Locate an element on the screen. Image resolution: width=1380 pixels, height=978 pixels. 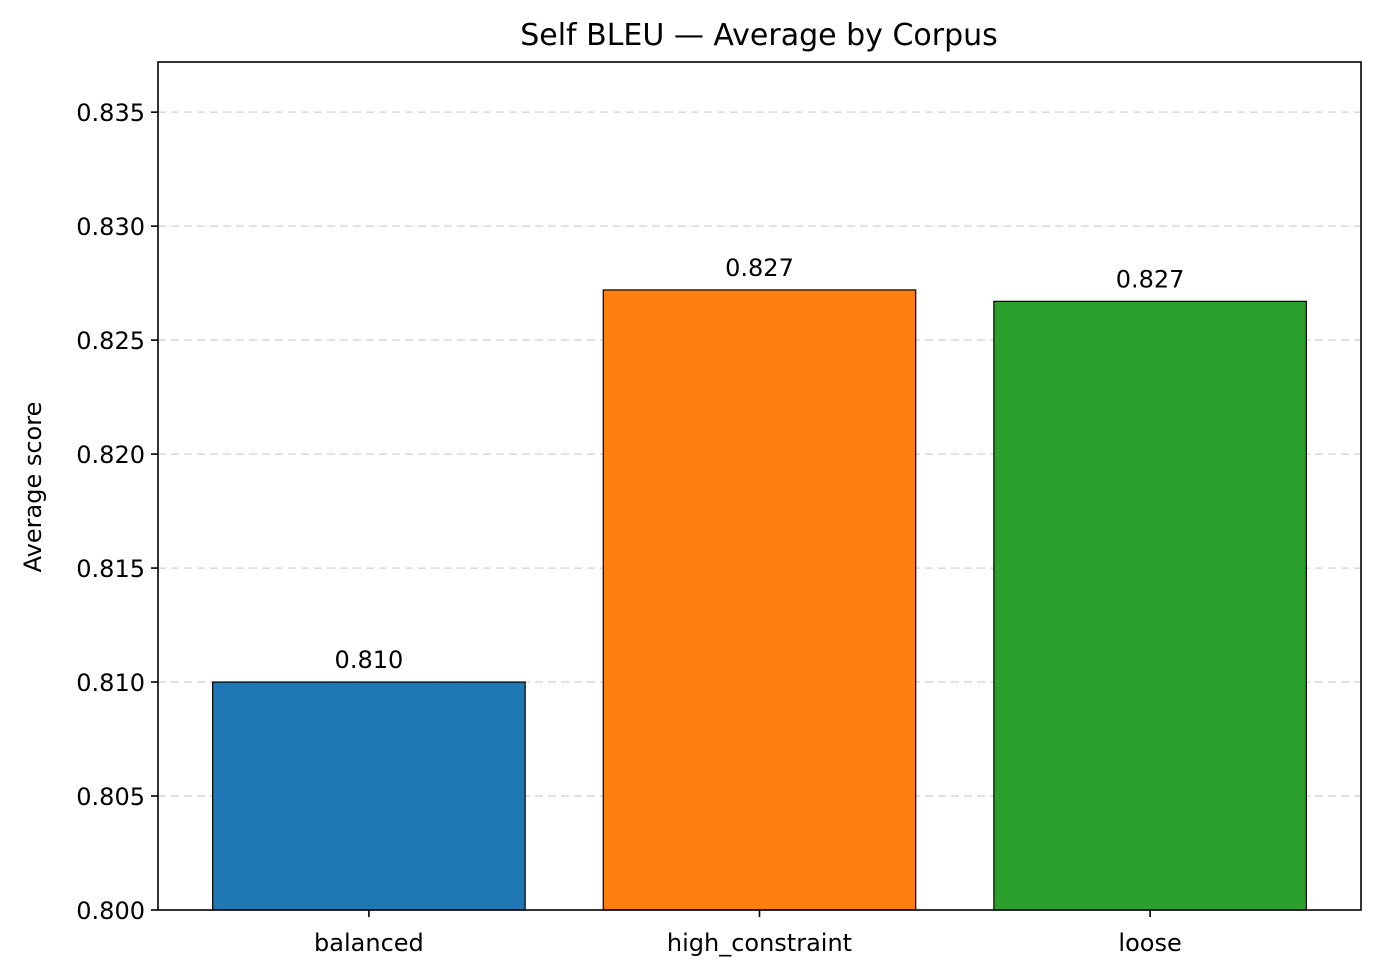
y-tick-label: 0.830 is located at coordinates (110, 227).